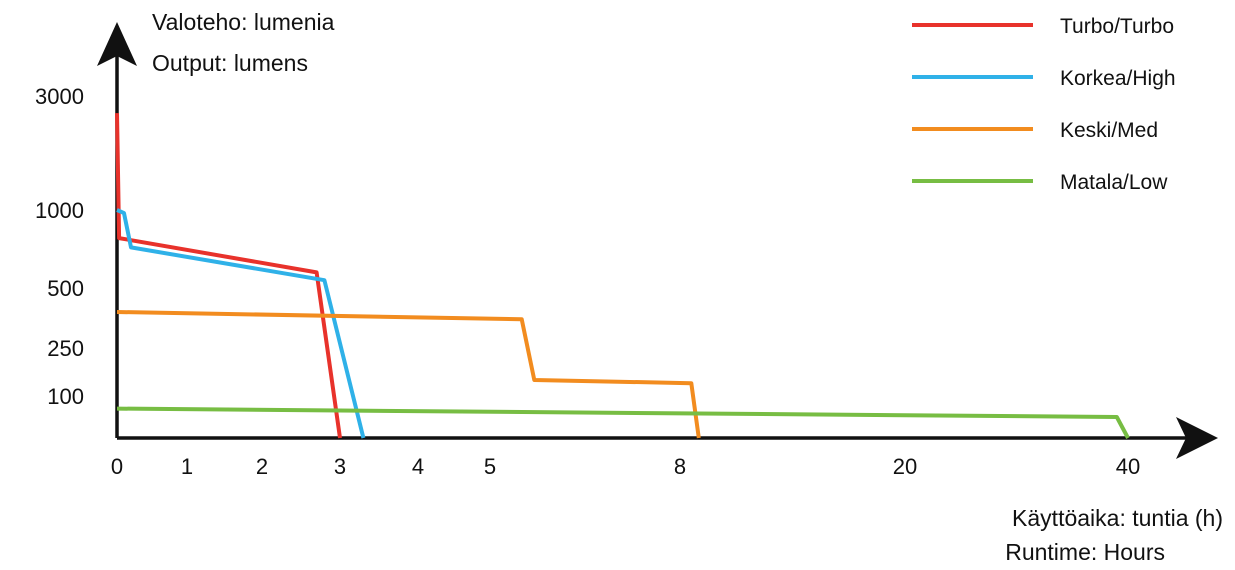 Image resolution: width=1235 pixels, height=570 pixels. Describe the element at coordinates (680, 466) in the screenshot. I see `x-tick-label-8: 8` at that location.